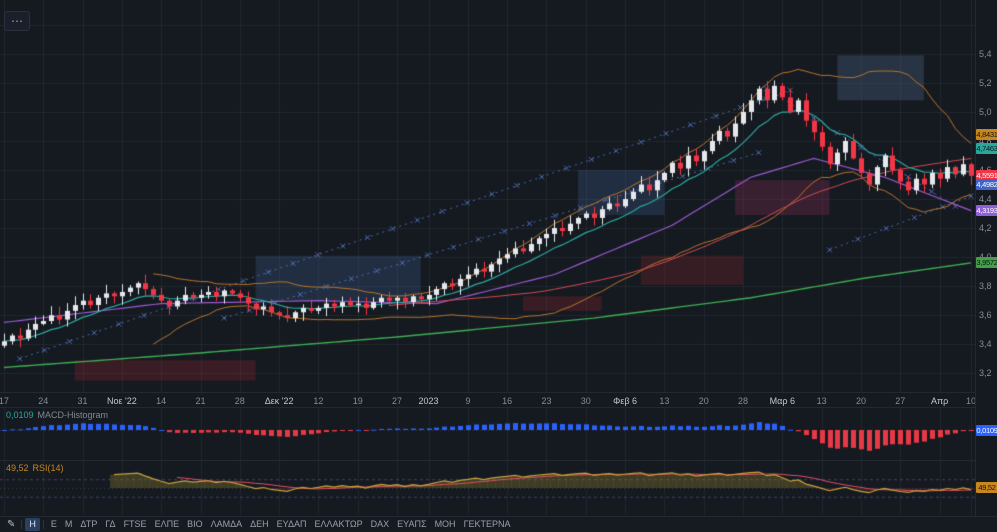  What do you see at coordinates (487, 524) in the screenshot?
I see `toolbar-item: ΓΕΚΤΕΡΝΑ` at bounding box center [487, 524].